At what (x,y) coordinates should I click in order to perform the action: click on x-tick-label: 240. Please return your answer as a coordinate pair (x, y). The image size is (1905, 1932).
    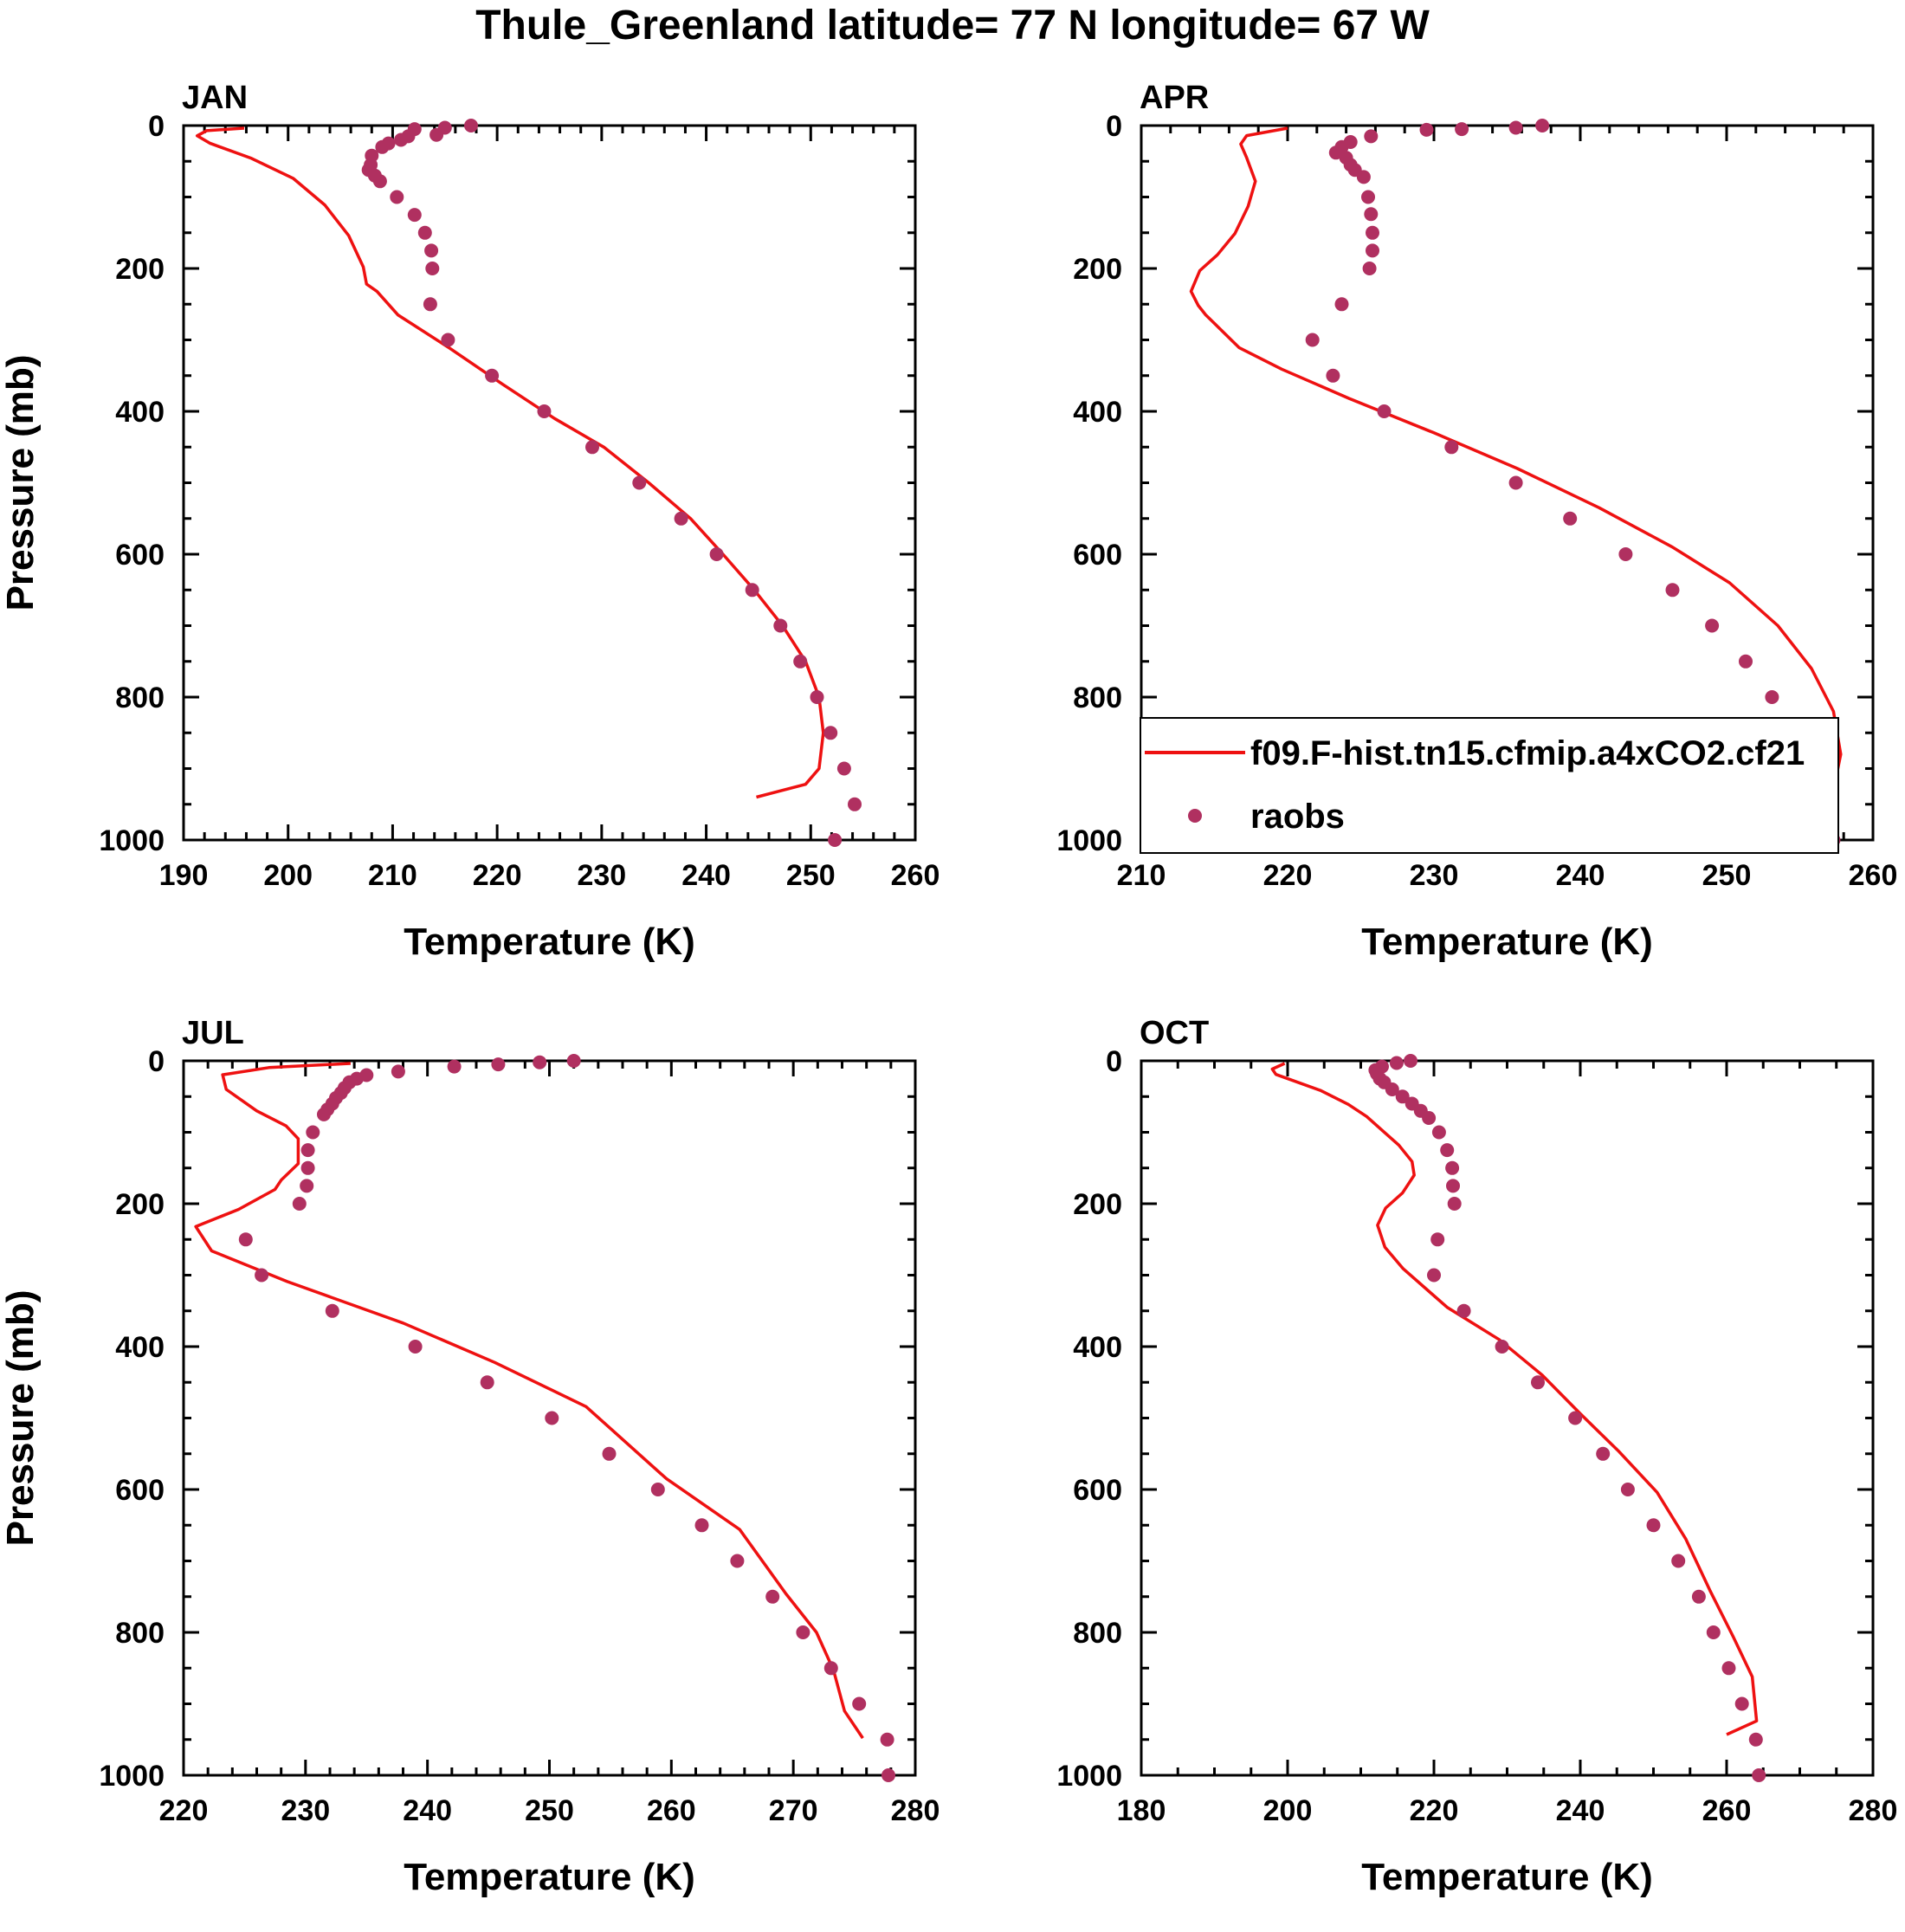
    Looking at the image, I should click on (428, 1810).